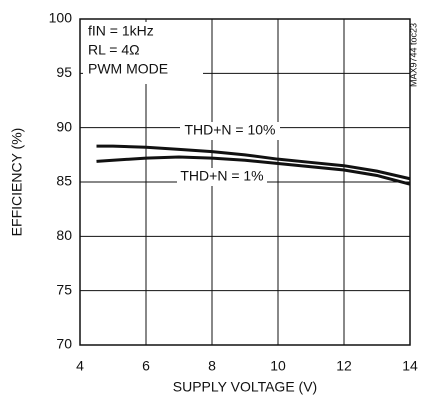  I want to click on series-label: THD+N = 10%, so click(229, 130).